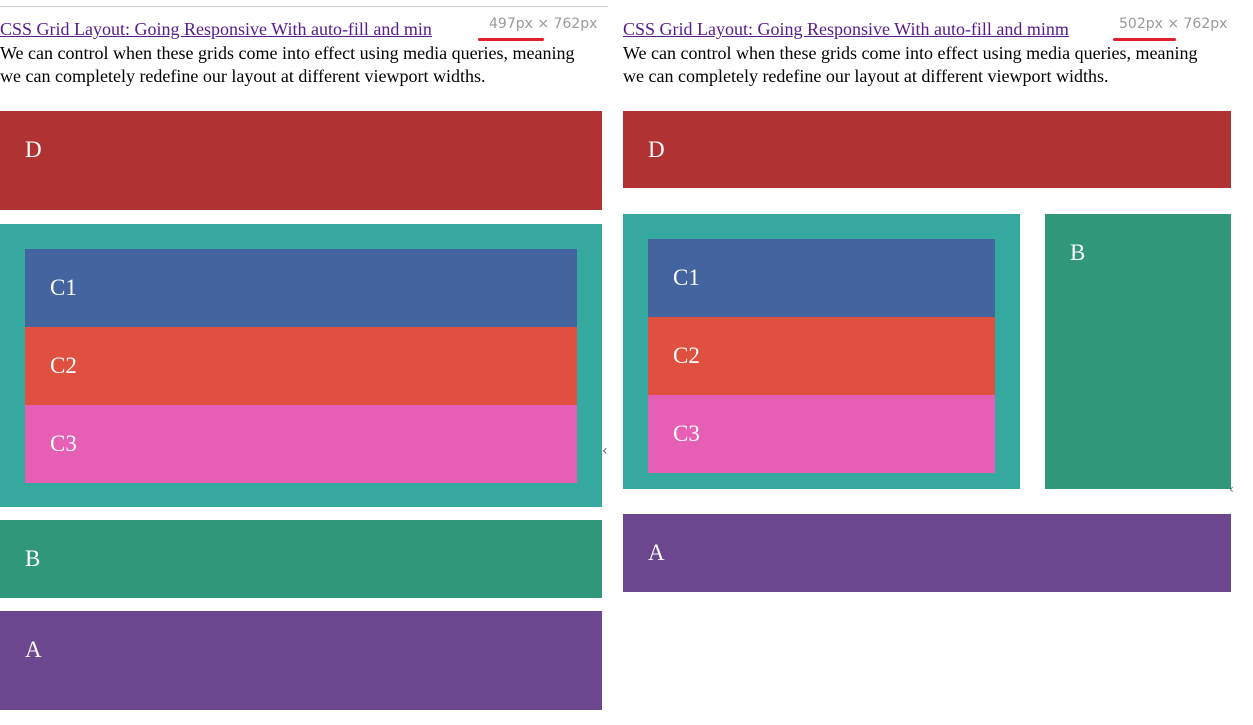 The image size is (1253, 725). What do you see at coordinates (304, 6) in the screenshot?
I see `divider` at bounding box center [304, 6].